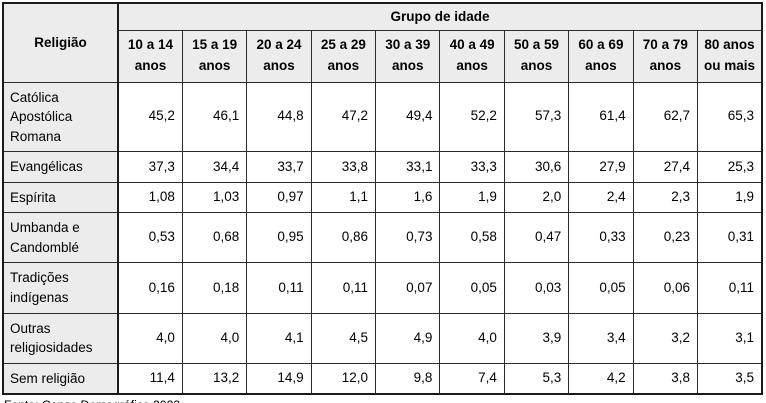 This screenshot has height=403, width=766. What do you see at coordinates (343, 56) in the screenshot?
I see `age-group-column-header: 25 a 29 anos` at bounding box center [343, 56].